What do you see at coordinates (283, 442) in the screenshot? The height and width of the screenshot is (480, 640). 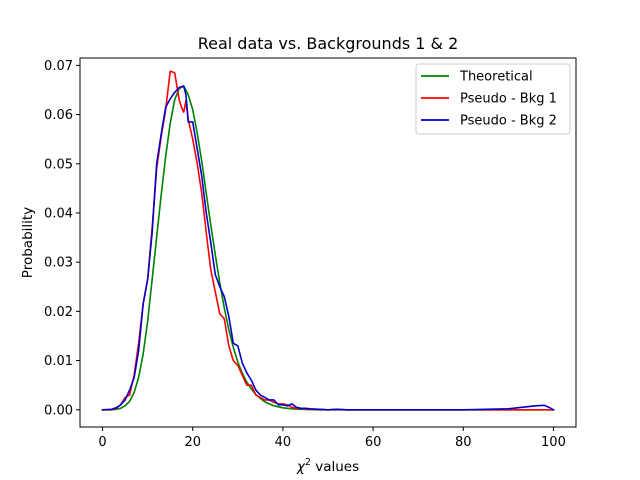 I see `x-tick-label: 40` at bounding box center [283, 442].